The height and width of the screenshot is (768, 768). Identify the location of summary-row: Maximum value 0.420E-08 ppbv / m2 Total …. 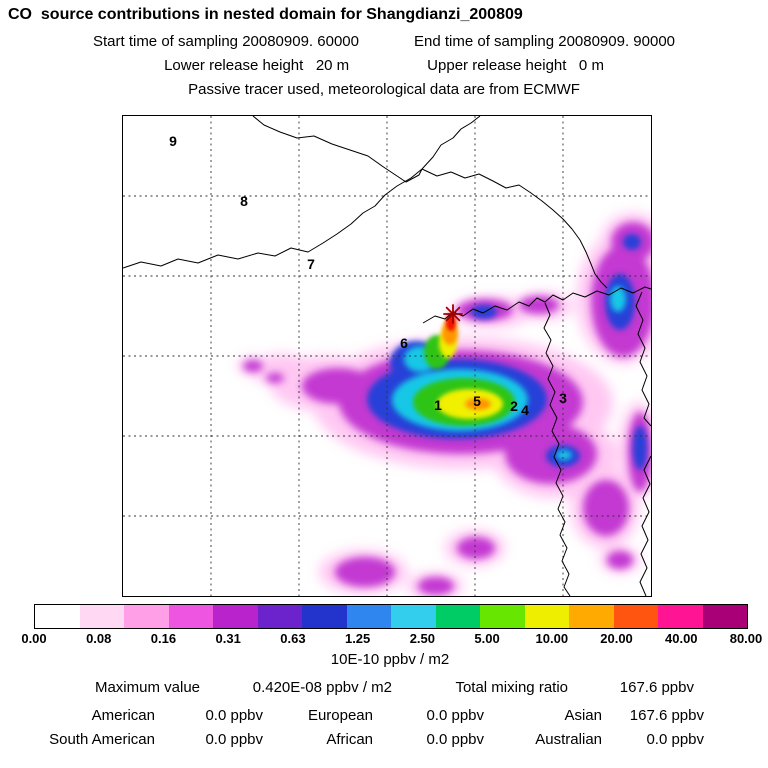
(347, 687).